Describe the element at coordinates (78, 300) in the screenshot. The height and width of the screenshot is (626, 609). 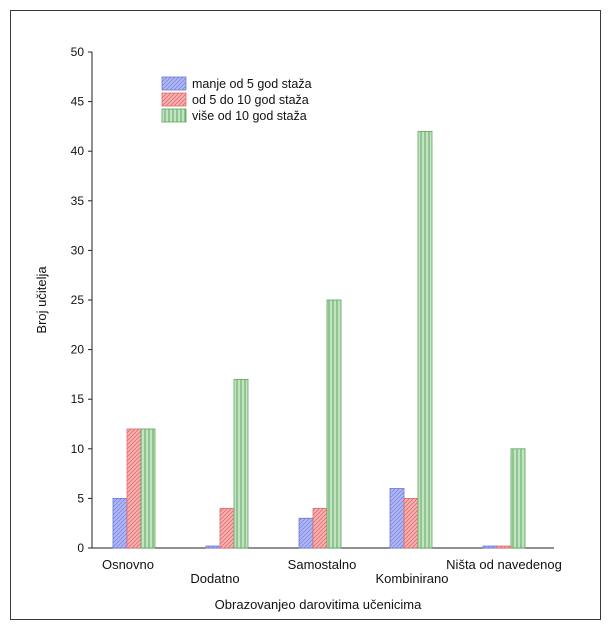
I see `y-tick-label: 25` at that location.